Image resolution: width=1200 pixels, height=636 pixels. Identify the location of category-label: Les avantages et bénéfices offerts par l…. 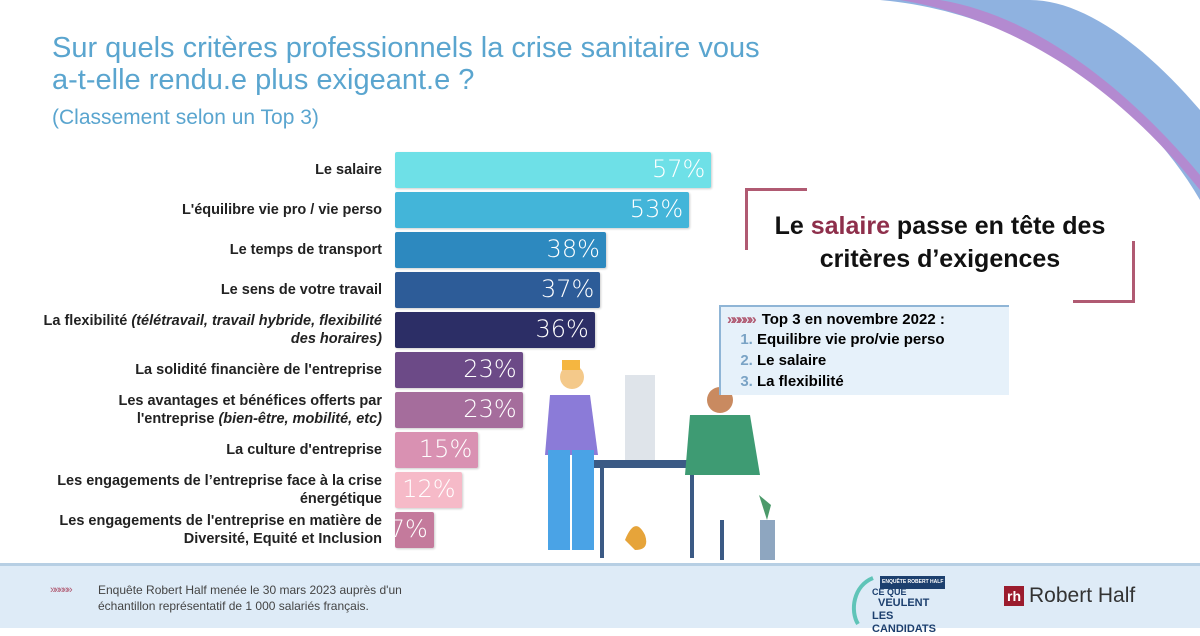
(250, 410).